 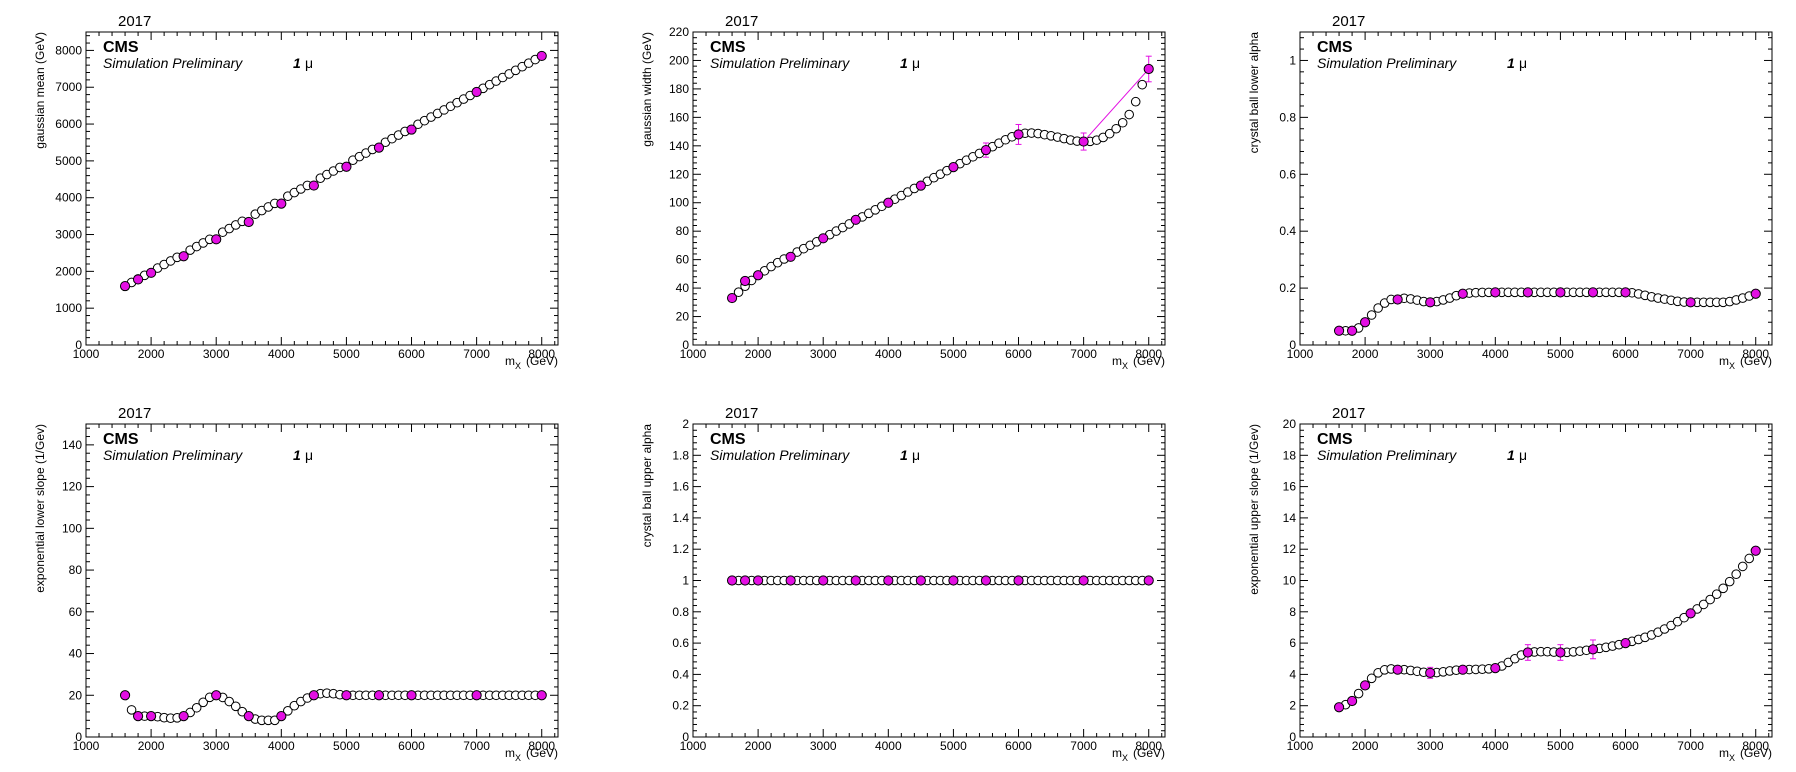 What do you see at coordinates (683, 231) in the screenshot?
I see `y-tick-label: 80` at bounding box center [683, 231].